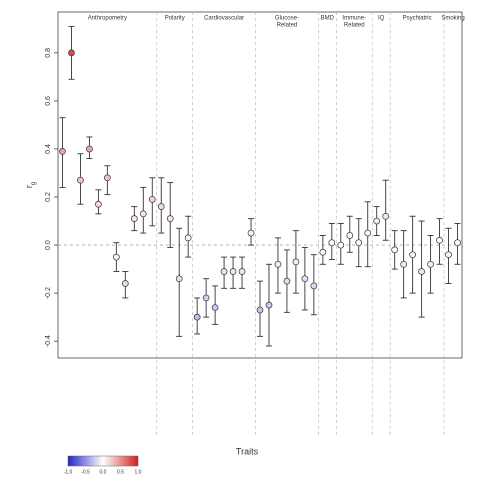 The image size is (480, 480). What do you see at coordinates (48, 293) in the screenshot?
I see `y-tick-label: -0.2` at bounding box center [48, 293].